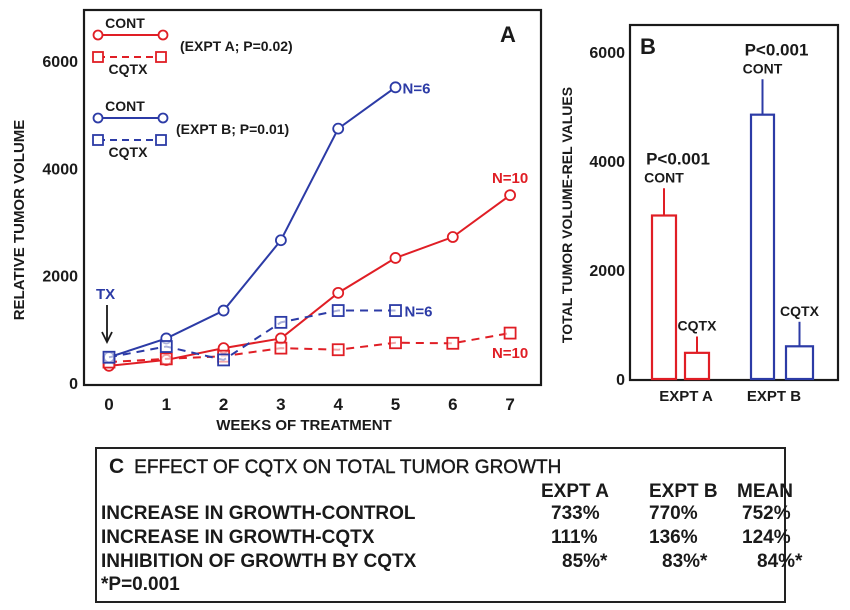  What do you see at coordinates (107, 325) in the screenshot?
I see `tx-arrow-icon` at bounding box center [107, 325].